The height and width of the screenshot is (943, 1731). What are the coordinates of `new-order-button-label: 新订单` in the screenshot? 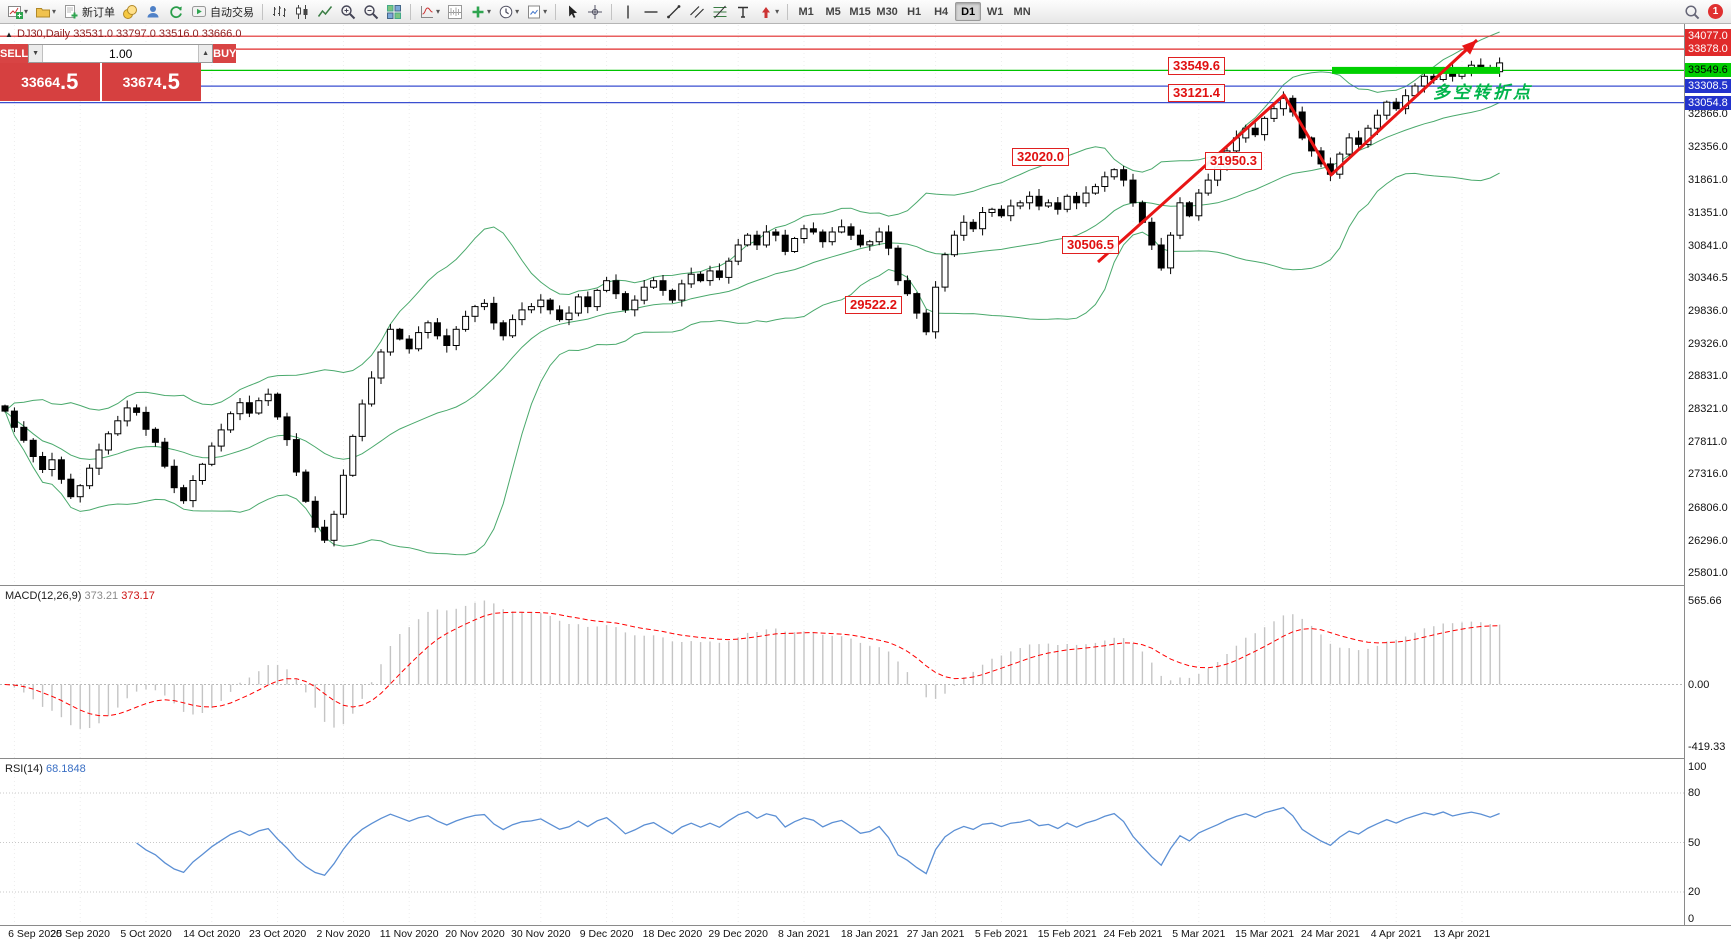 It's located at (99, 12).